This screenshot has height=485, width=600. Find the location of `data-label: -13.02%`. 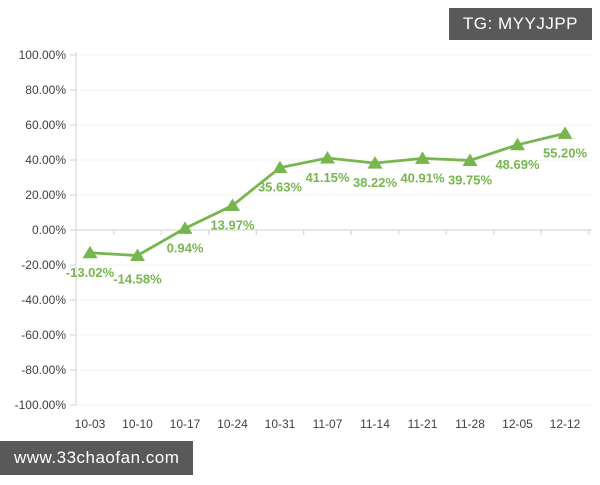

data-label: -13.02% is located at coordinates (90, 272).